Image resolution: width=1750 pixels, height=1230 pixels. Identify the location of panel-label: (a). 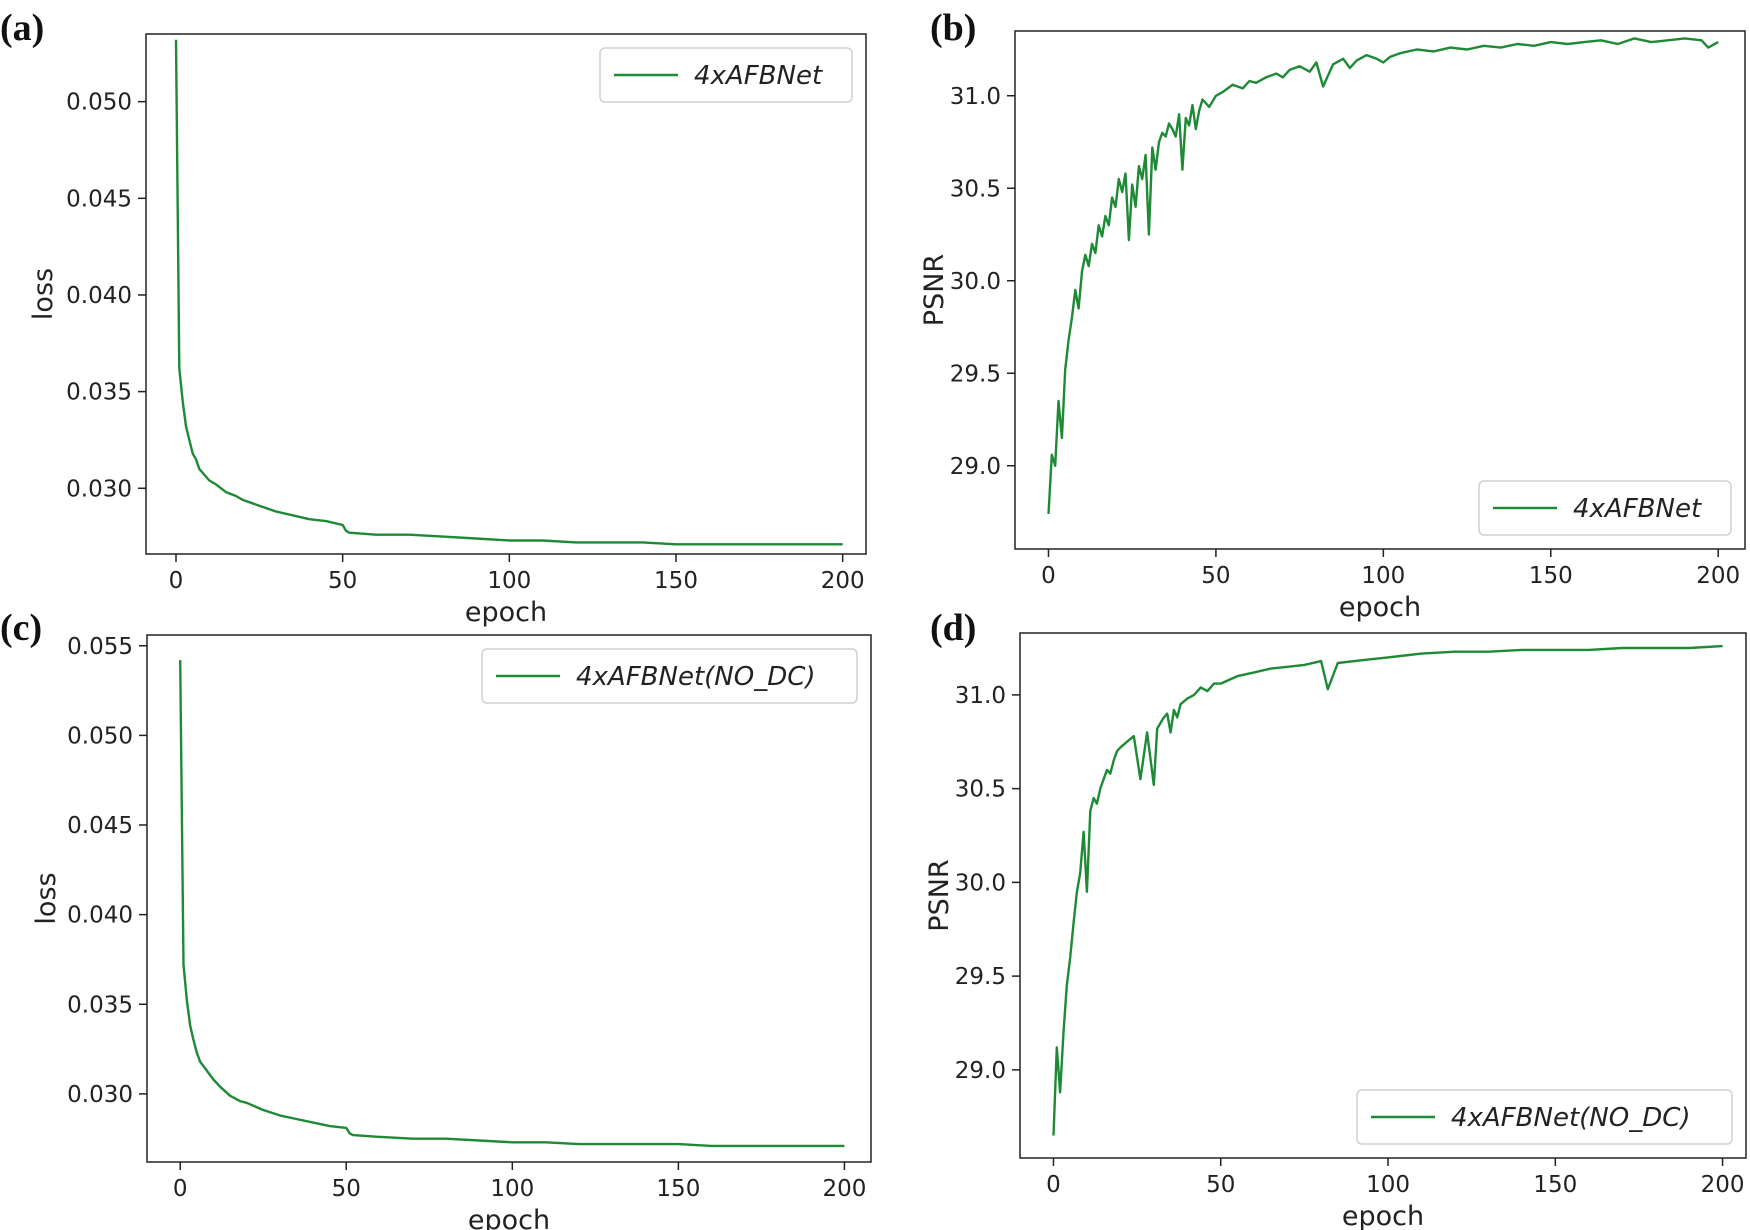
(22, 28).